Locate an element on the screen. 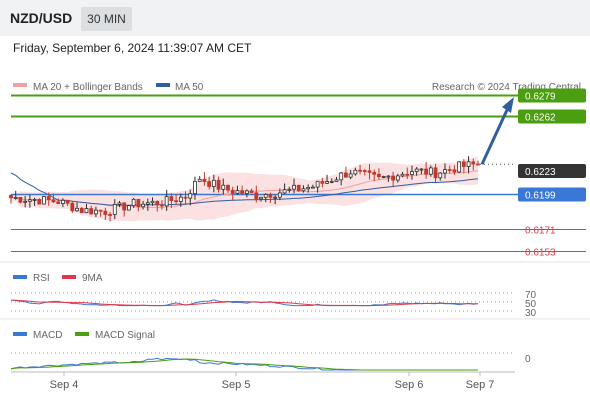 The image size is (590, 400). last-price-tag is located at coordinates (552, 171).